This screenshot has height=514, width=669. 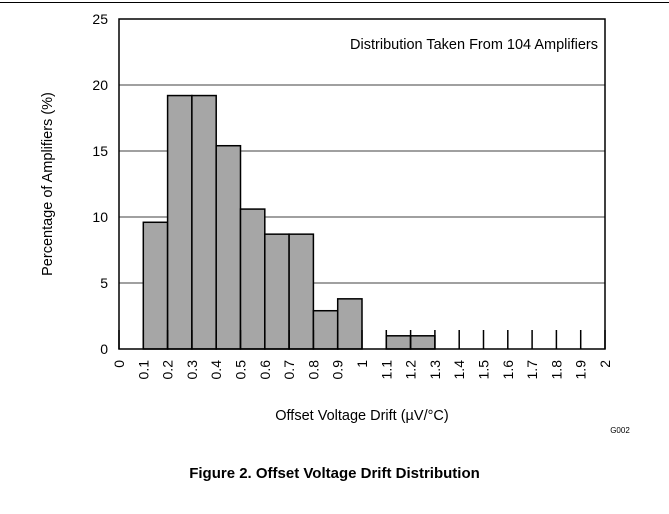 What do you see at coordinates (100, 19) in the screenshot?
I see `y-tick-label: 25` at bounding box center [100, 19].